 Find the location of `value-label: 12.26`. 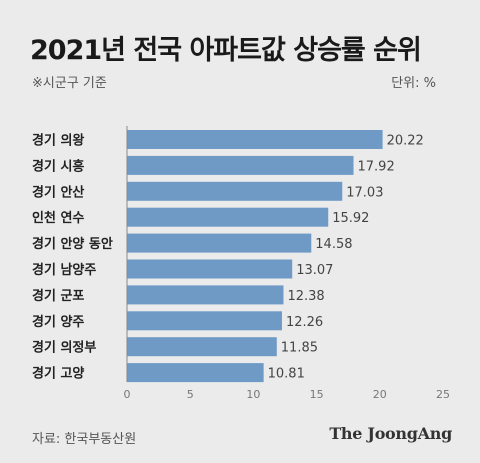

value-label: 12.26 is located at coordinates (304, 322).